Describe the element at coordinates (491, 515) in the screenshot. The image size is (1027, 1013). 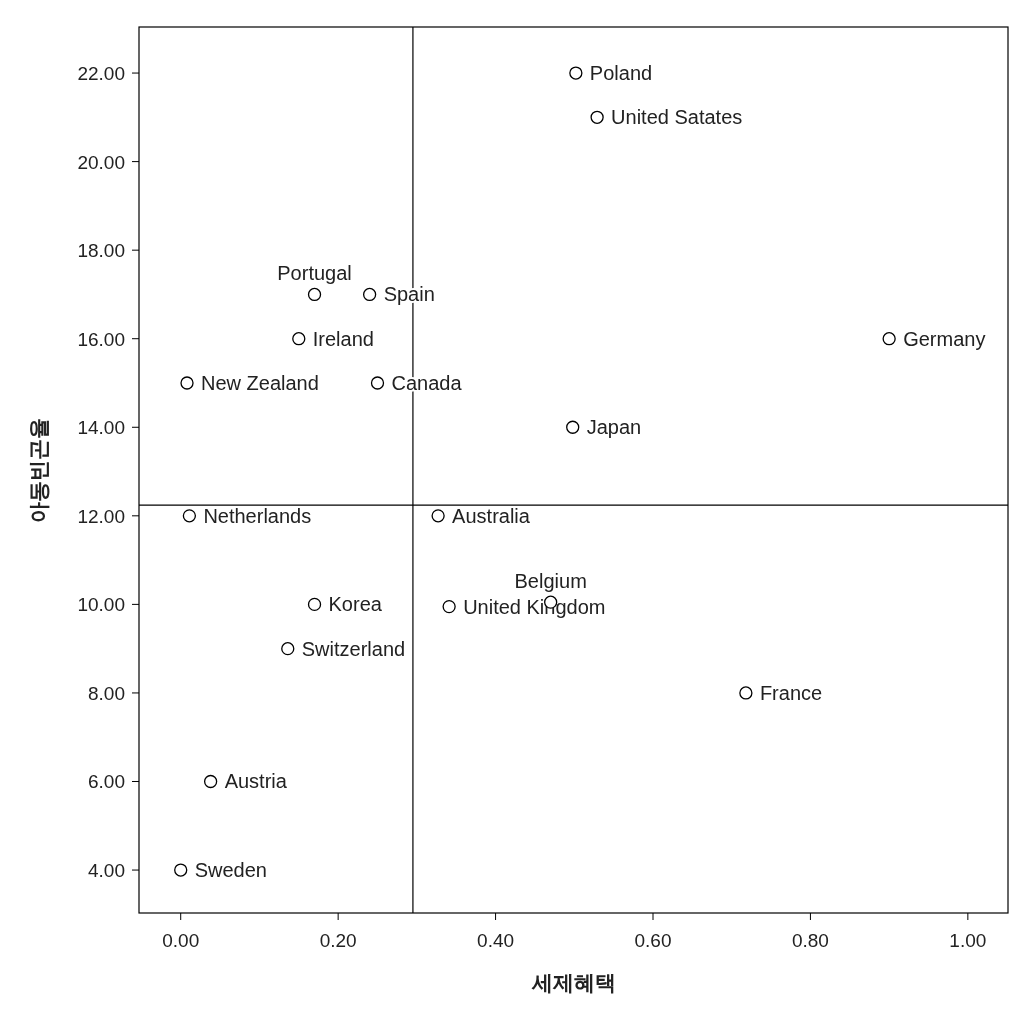
I see `annotation: Australia` at that location.